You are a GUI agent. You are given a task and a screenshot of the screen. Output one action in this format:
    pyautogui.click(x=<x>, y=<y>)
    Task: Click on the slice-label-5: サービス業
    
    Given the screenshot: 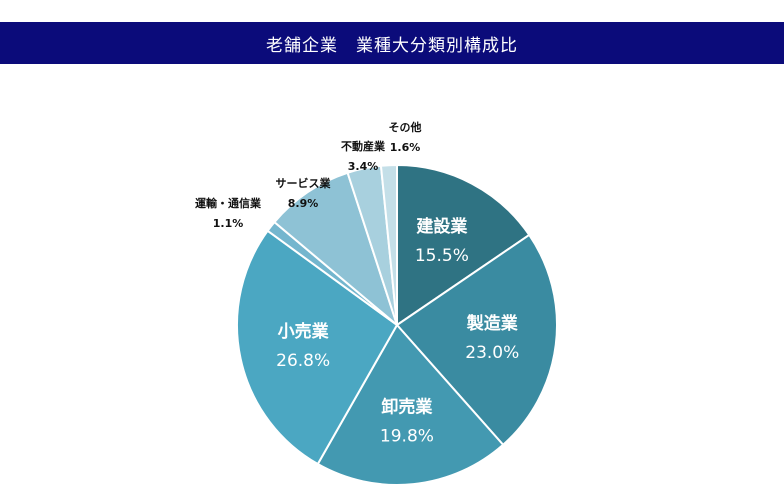 What is the action you would take?
    pyautogui.click(x=304, y=183)
    